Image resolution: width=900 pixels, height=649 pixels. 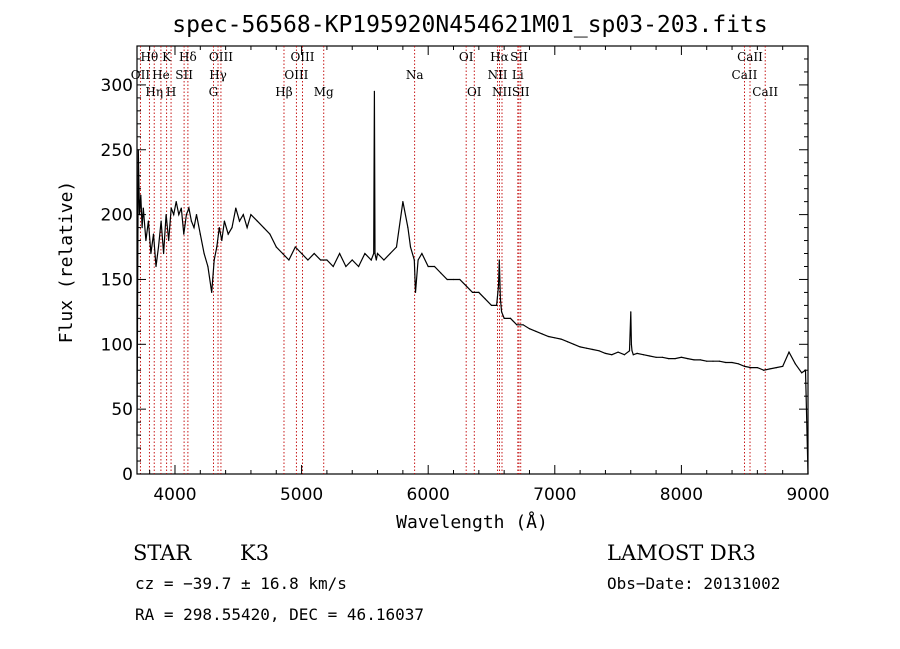 I want to click on spectral-line-label-12: OIII, so click(x=296, y=75).